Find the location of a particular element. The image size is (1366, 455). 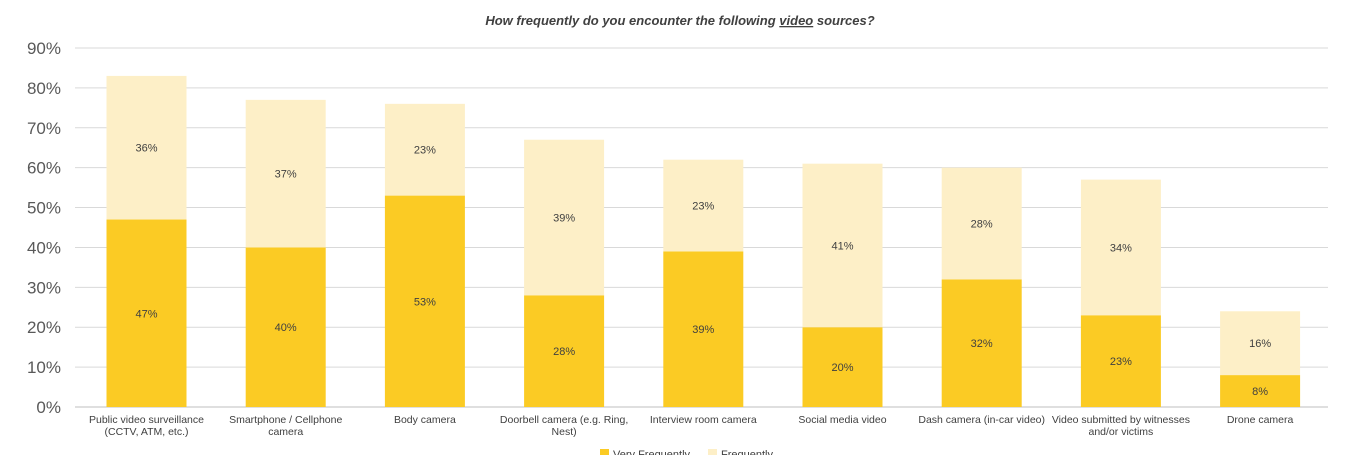

data-label: 37% is located at coordinates (286, 175).